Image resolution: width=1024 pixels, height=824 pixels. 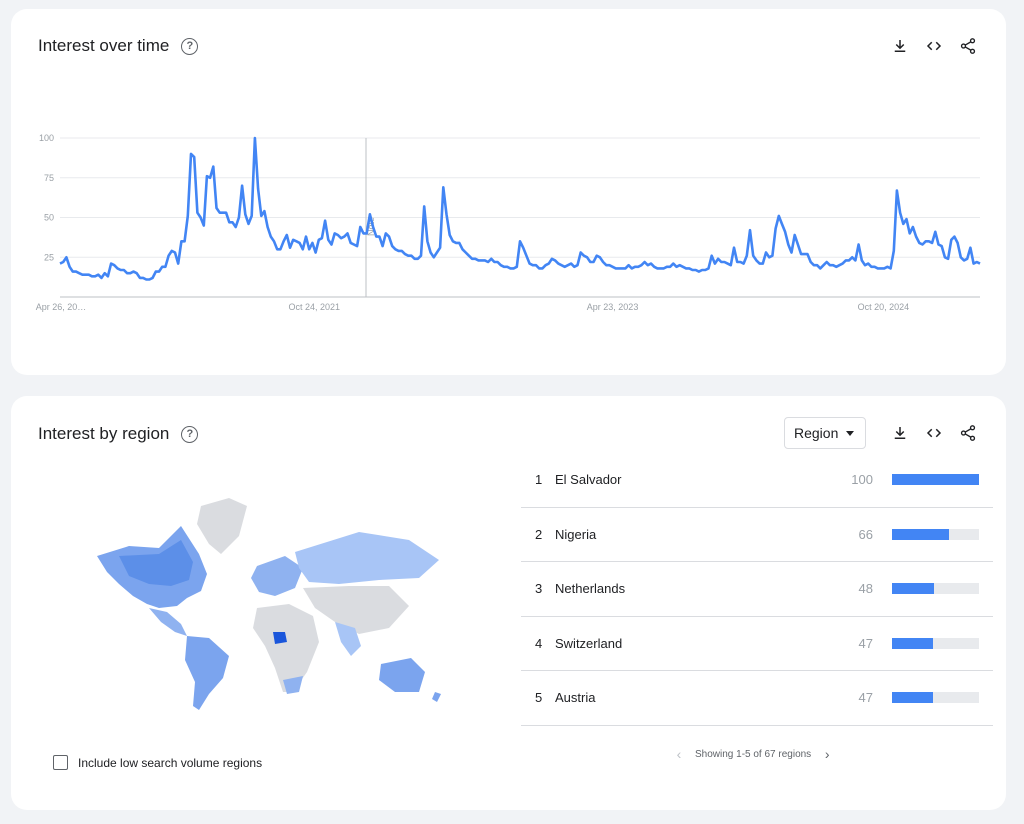 What do you see at coordinates (862, 480) in the screenshot?
I see `region-value: 100` at bounding box center [862, 480].